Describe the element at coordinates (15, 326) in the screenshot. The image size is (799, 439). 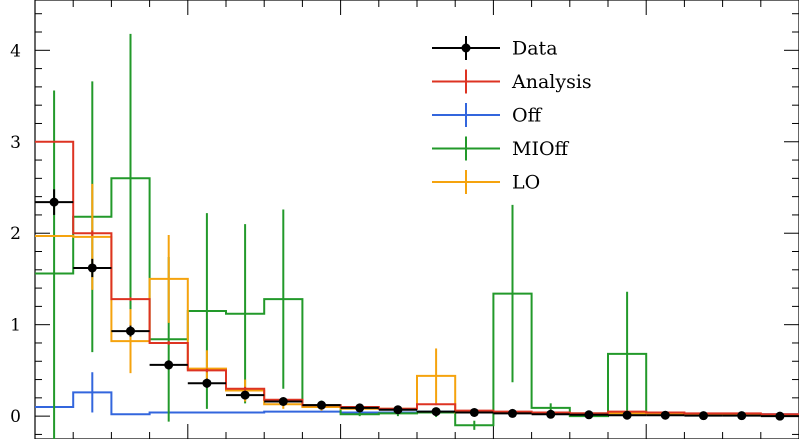
I see `y-tick-label: 1` at that location.